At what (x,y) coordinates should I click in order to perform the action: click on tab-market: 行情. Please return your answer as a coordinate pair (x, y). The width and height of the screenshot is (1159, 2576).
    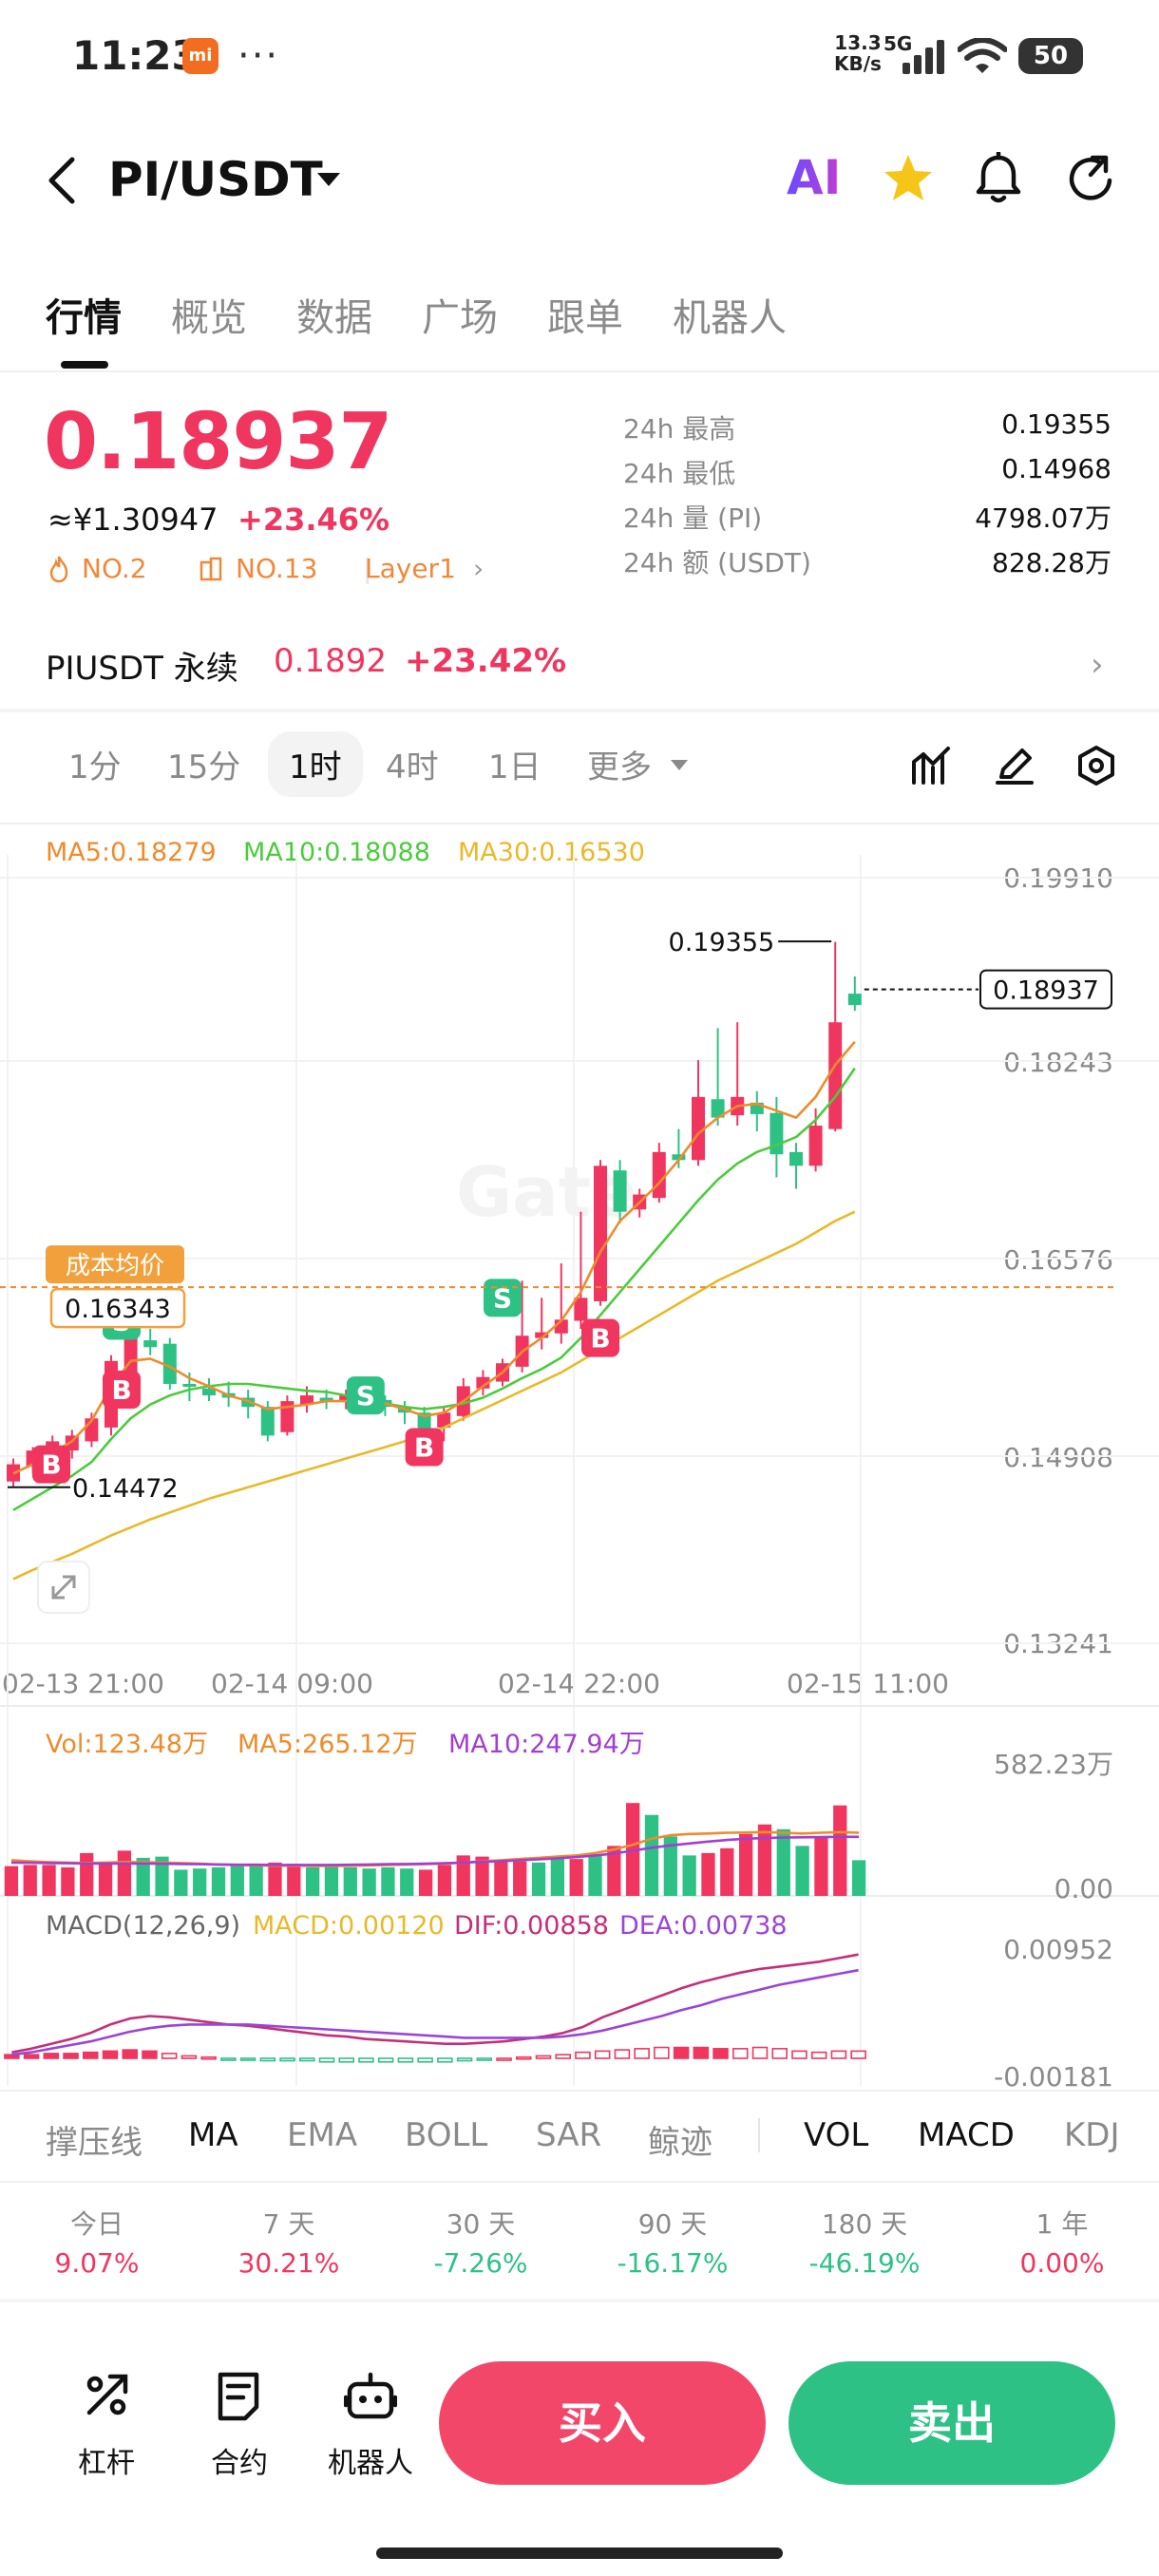
    Looking at the image, I should click on (84, 318).